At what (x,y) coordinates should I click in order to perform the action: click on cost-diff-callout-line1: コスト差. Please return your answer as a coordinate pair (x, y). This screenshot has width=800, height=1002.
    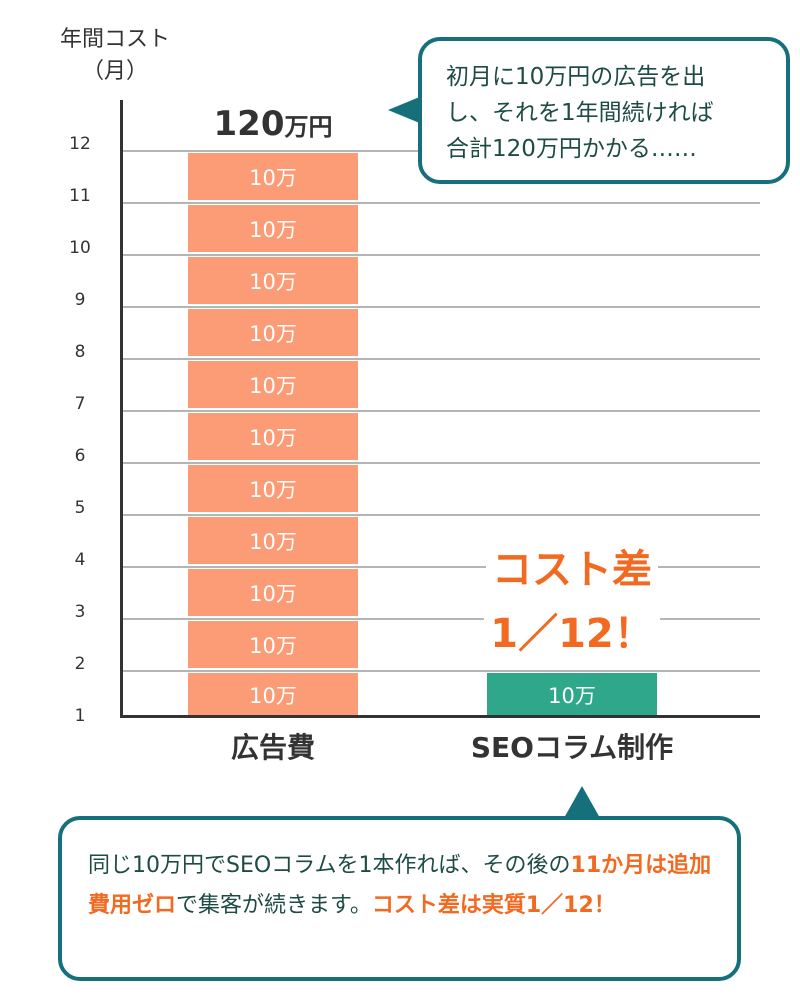
    Looking at the image, I should click on (572, 570).